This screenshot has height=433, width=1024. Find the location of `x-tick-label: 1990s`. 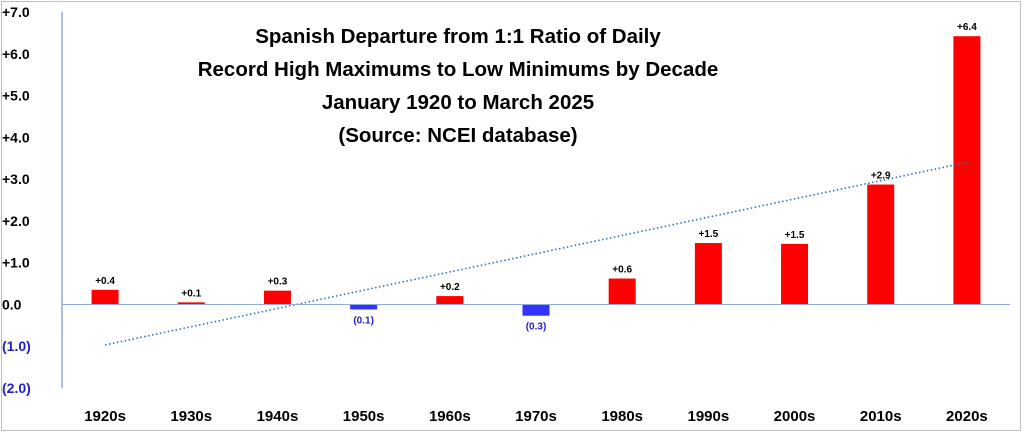

x-tick-label: 1990s is located at coordinates (709, 416).